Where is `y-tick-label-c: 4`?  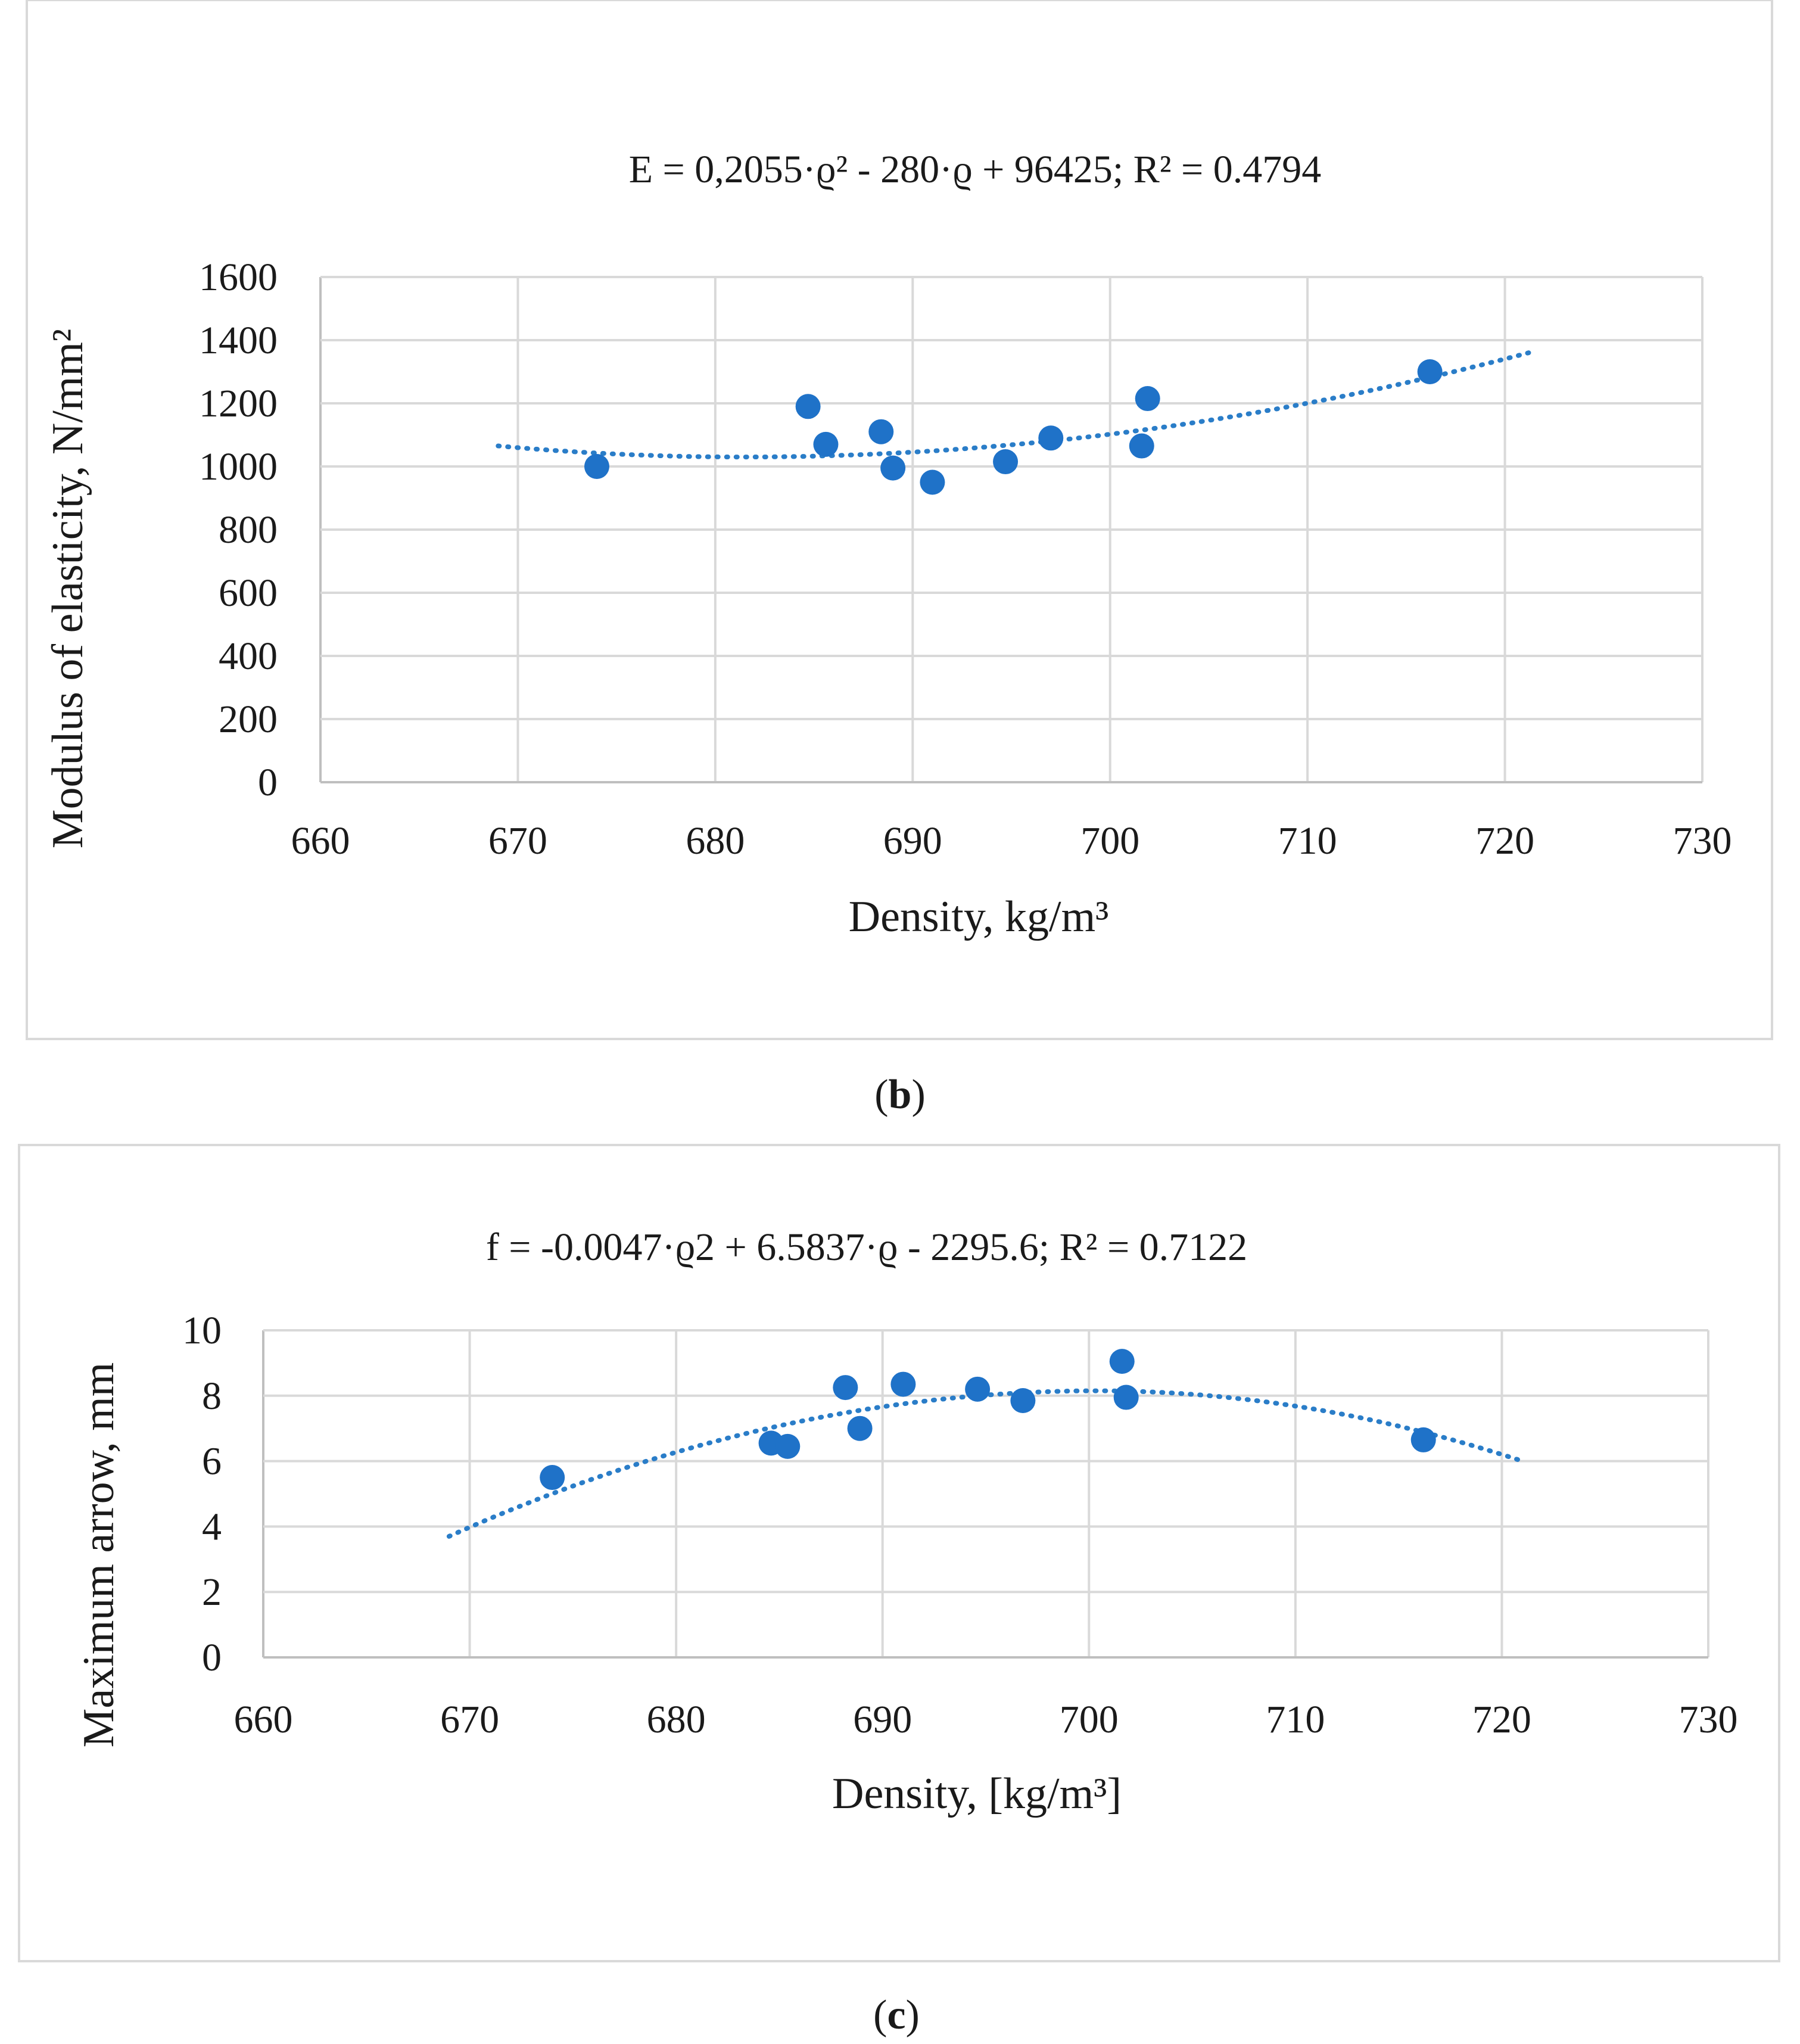
y-tick-label-c: 4 is located at coordinates (212, 1526).